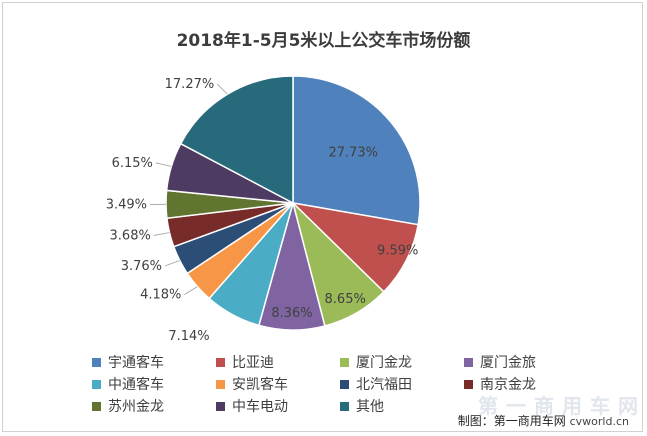 The height and width of the screenshot is (436, 647). I want to click on credit-text: 制图：第一商用车网, so click(511, 421).